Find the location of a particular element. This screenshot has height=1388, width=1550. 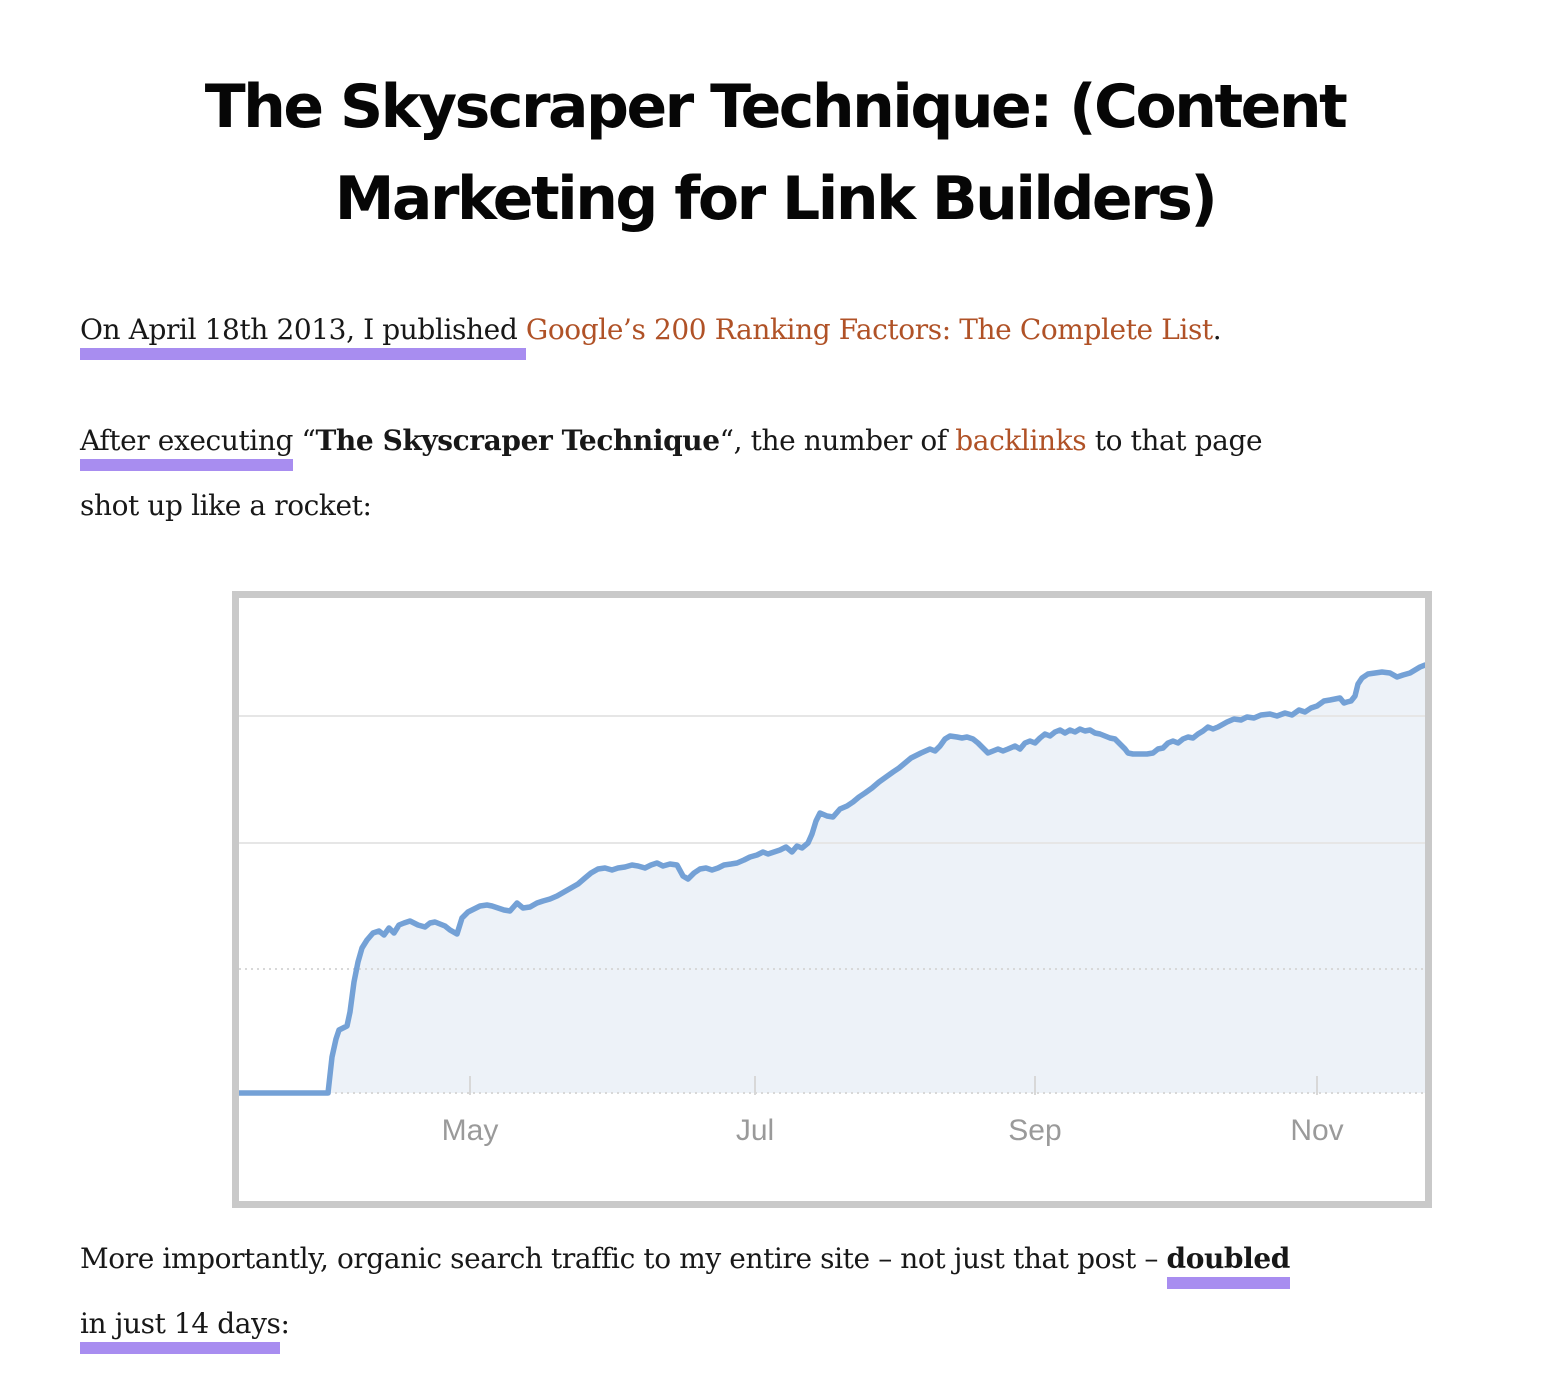

paragraph-text: to that page is located at coordinates (1174, 440).